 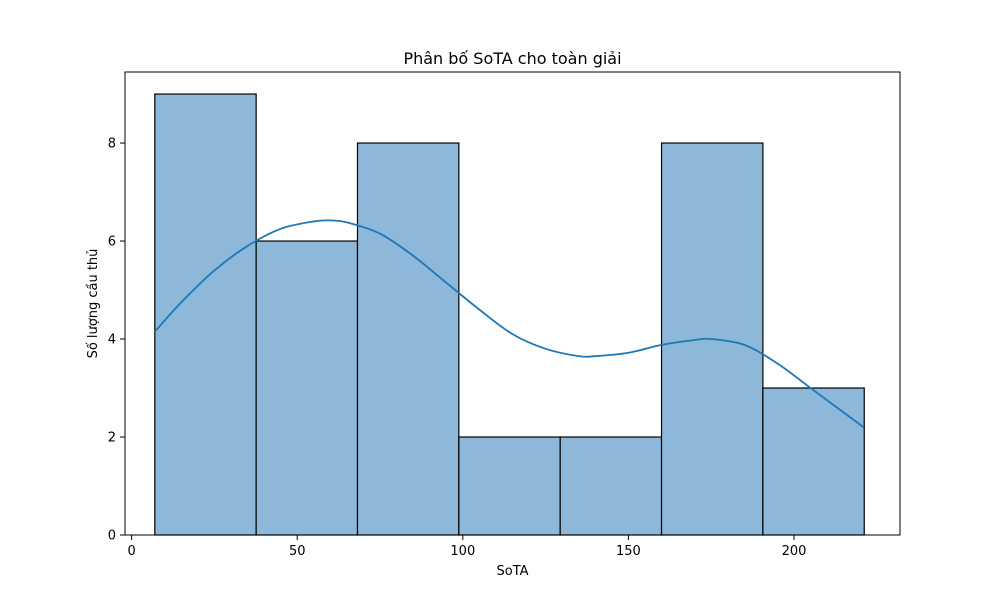 I want to click on y-axis-label: Số lượng cầu thủ, so click(x=93, y=304).